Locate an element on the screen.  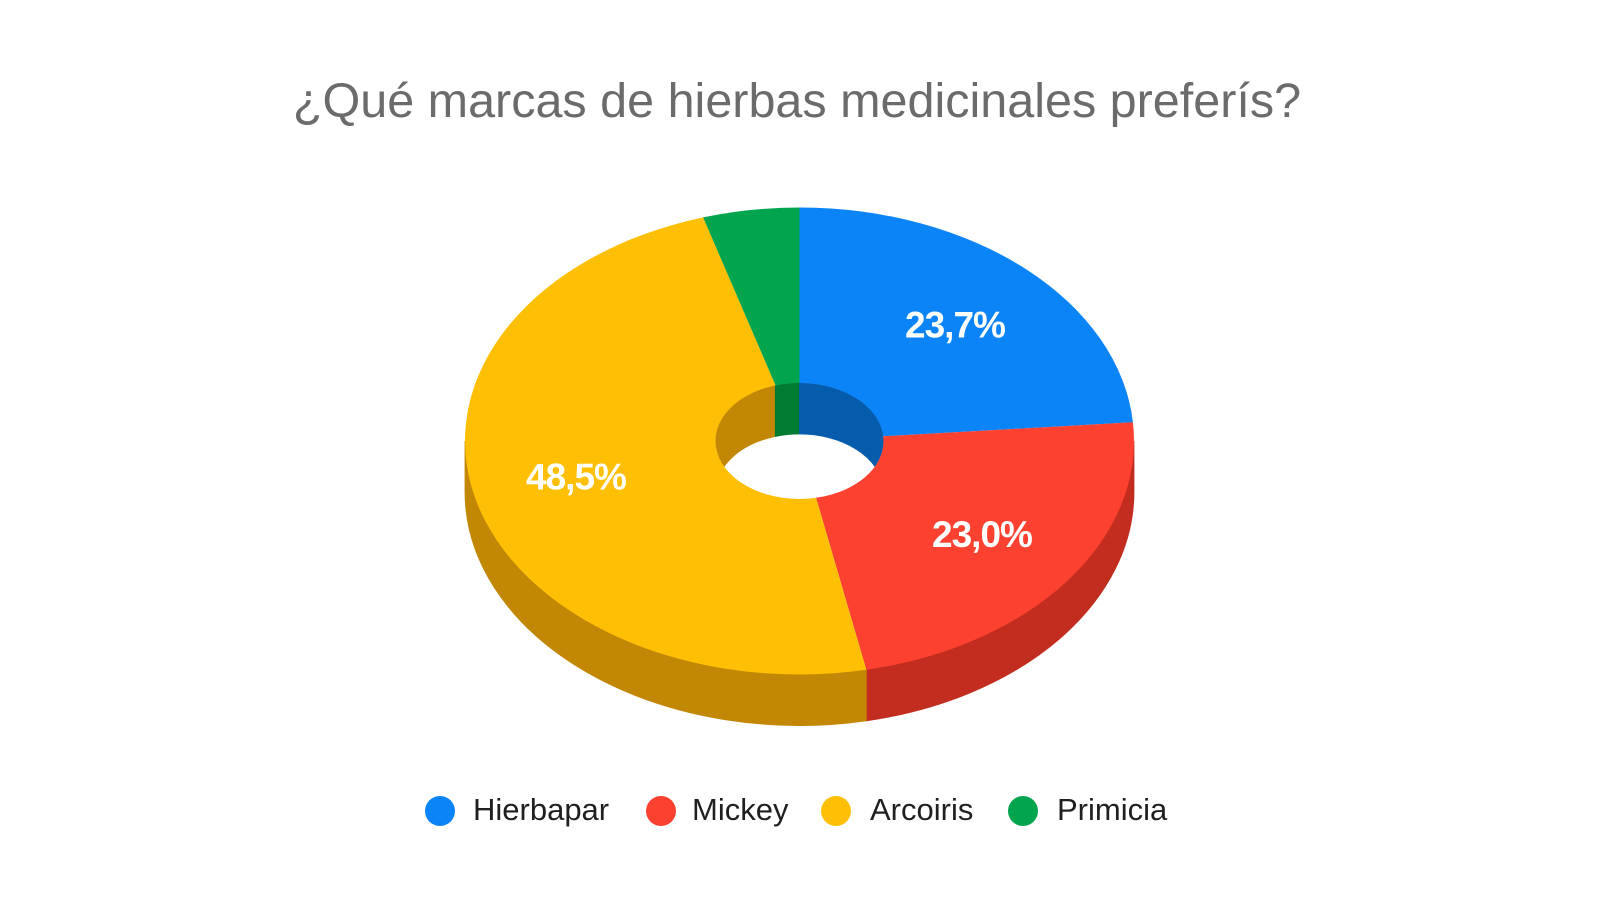
svg-text: 48,5% is located at coordinates (576, 477).